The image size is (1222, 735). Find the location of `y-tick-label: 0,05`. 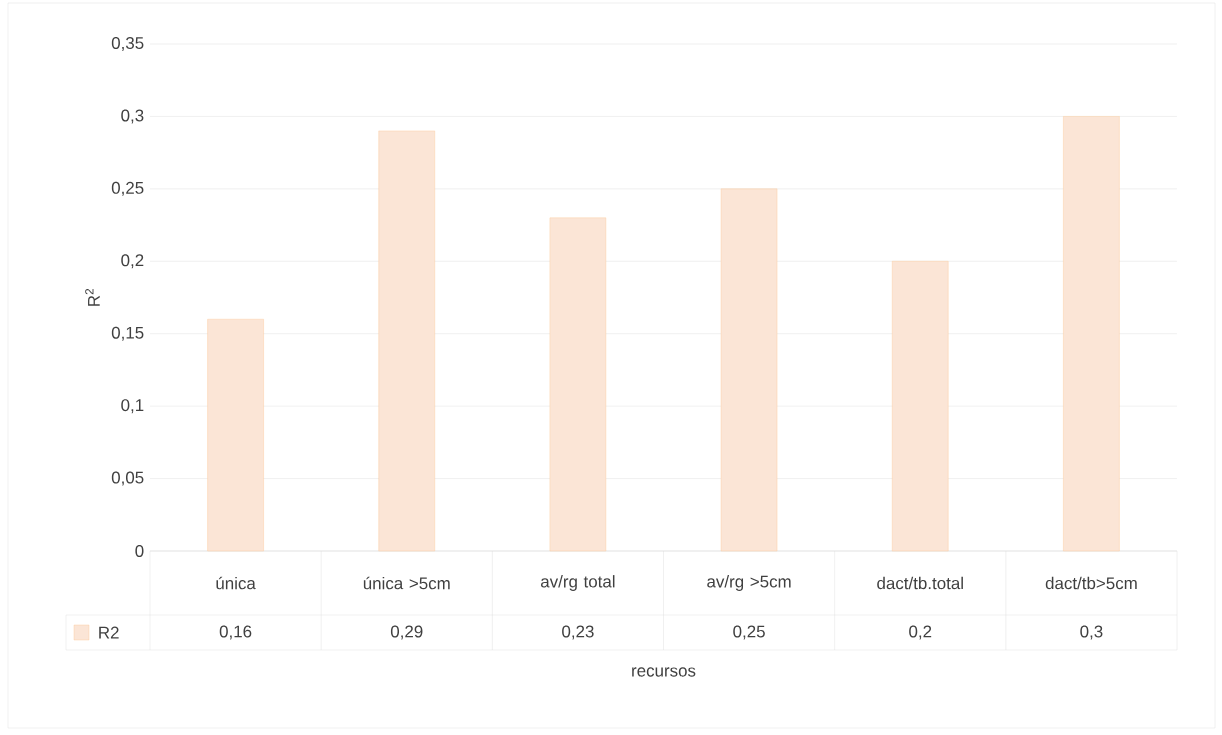

y-tick-label: 0,05 is located at coordinates (127, 478).